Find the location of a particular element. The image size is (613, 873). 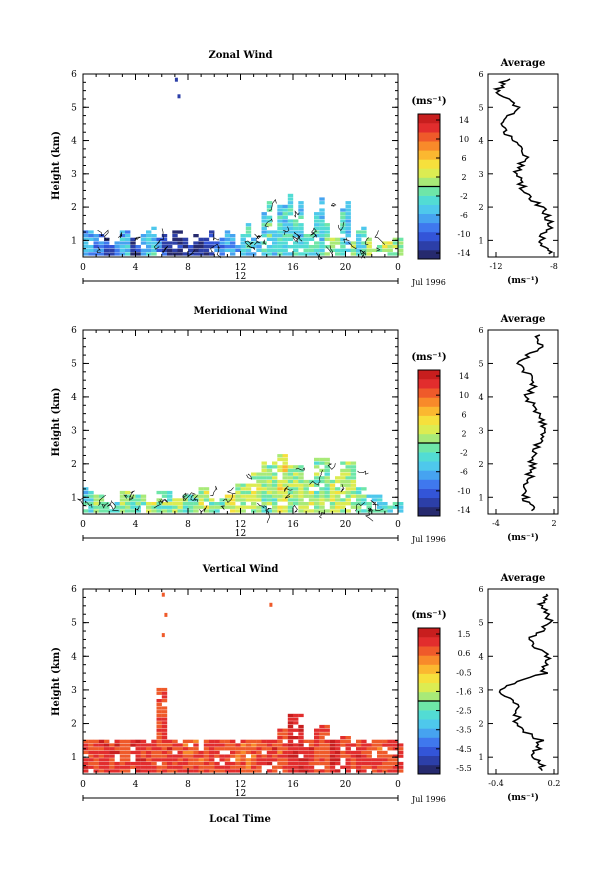

y-tick-label: 1 is located at coordinates (74, 758).